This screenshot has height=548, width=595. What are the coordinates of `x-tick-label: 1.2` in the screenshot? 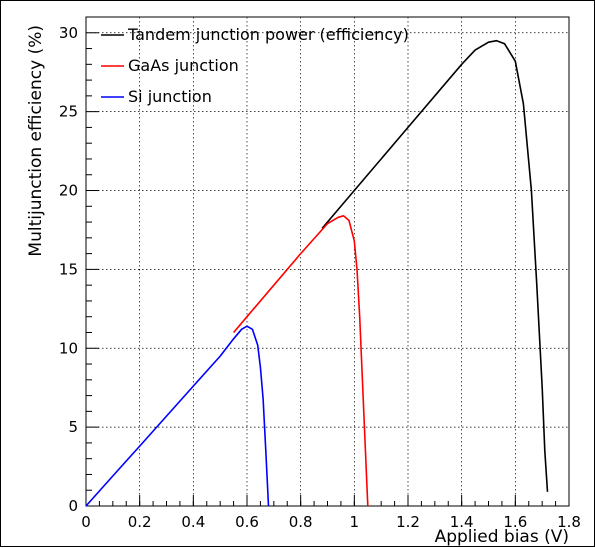 It's located at (408, 522).